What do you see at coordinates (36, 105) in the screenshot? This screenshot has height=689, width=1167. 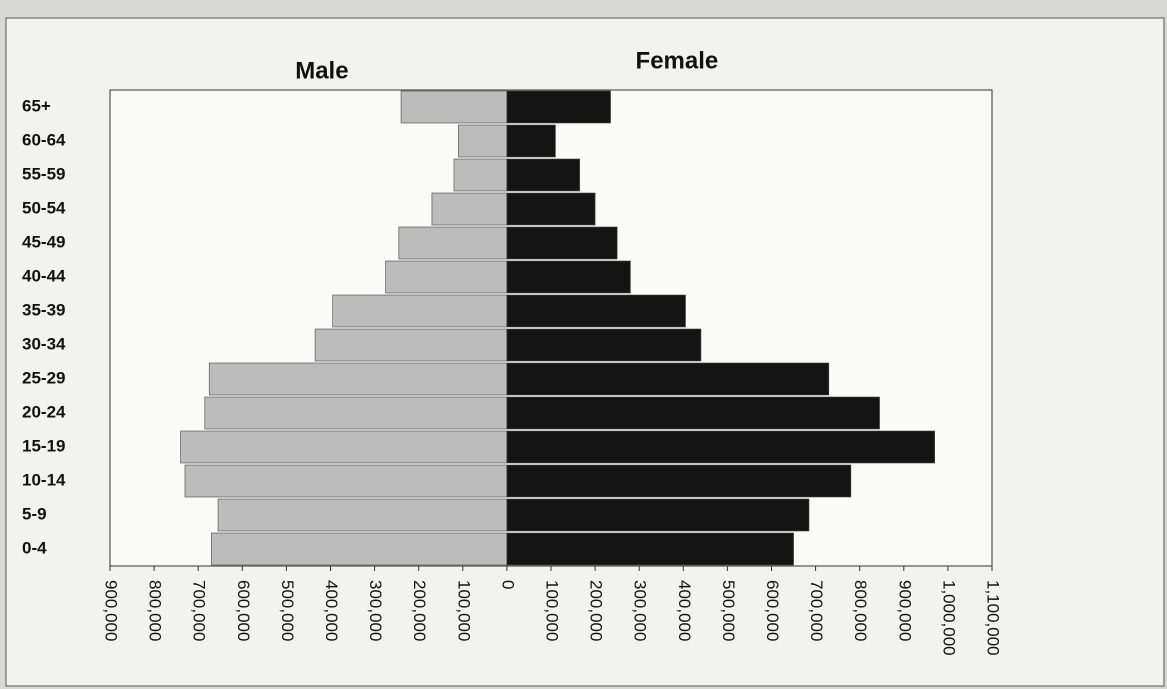 I see `y-tick-label: 65+` at bounding box center [36, 105].